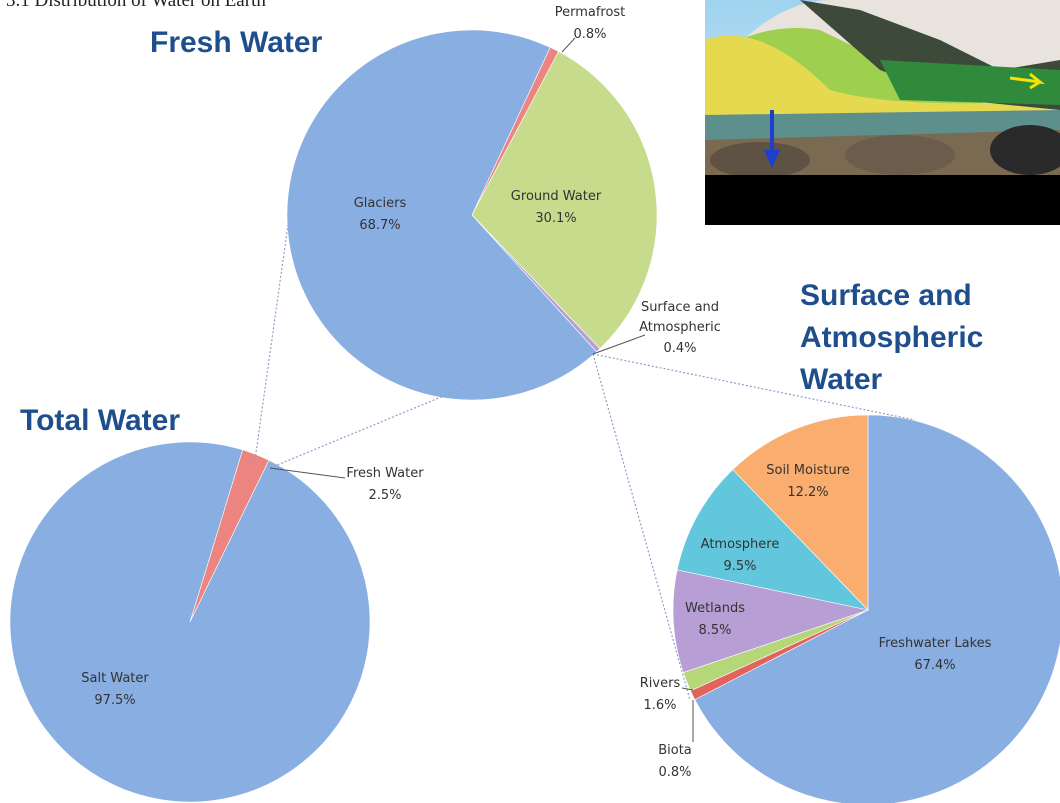 The image size is (1060, 803). Describe the element at coordinates (808, 492) in the screenshot. I see `slice-value-label: 12.2%` at that location.